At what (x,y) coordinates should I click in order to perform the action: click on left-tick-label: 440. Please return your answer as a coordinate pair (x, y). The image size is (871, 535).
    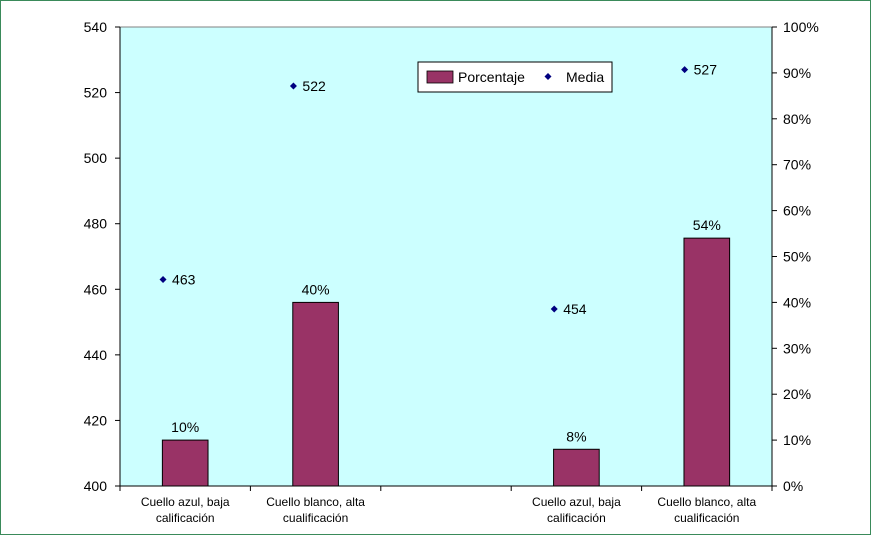
    Looking at the image, I should click on (96, 355).